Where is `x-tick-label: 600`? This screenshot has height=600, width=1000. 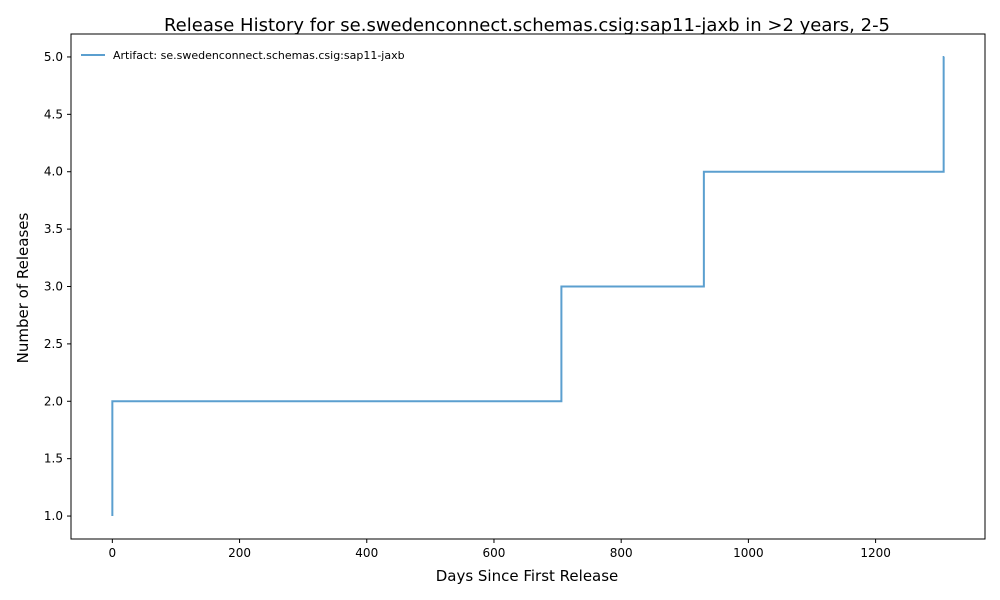 x-tick-label: 600 is located at coordinates (494, 553).